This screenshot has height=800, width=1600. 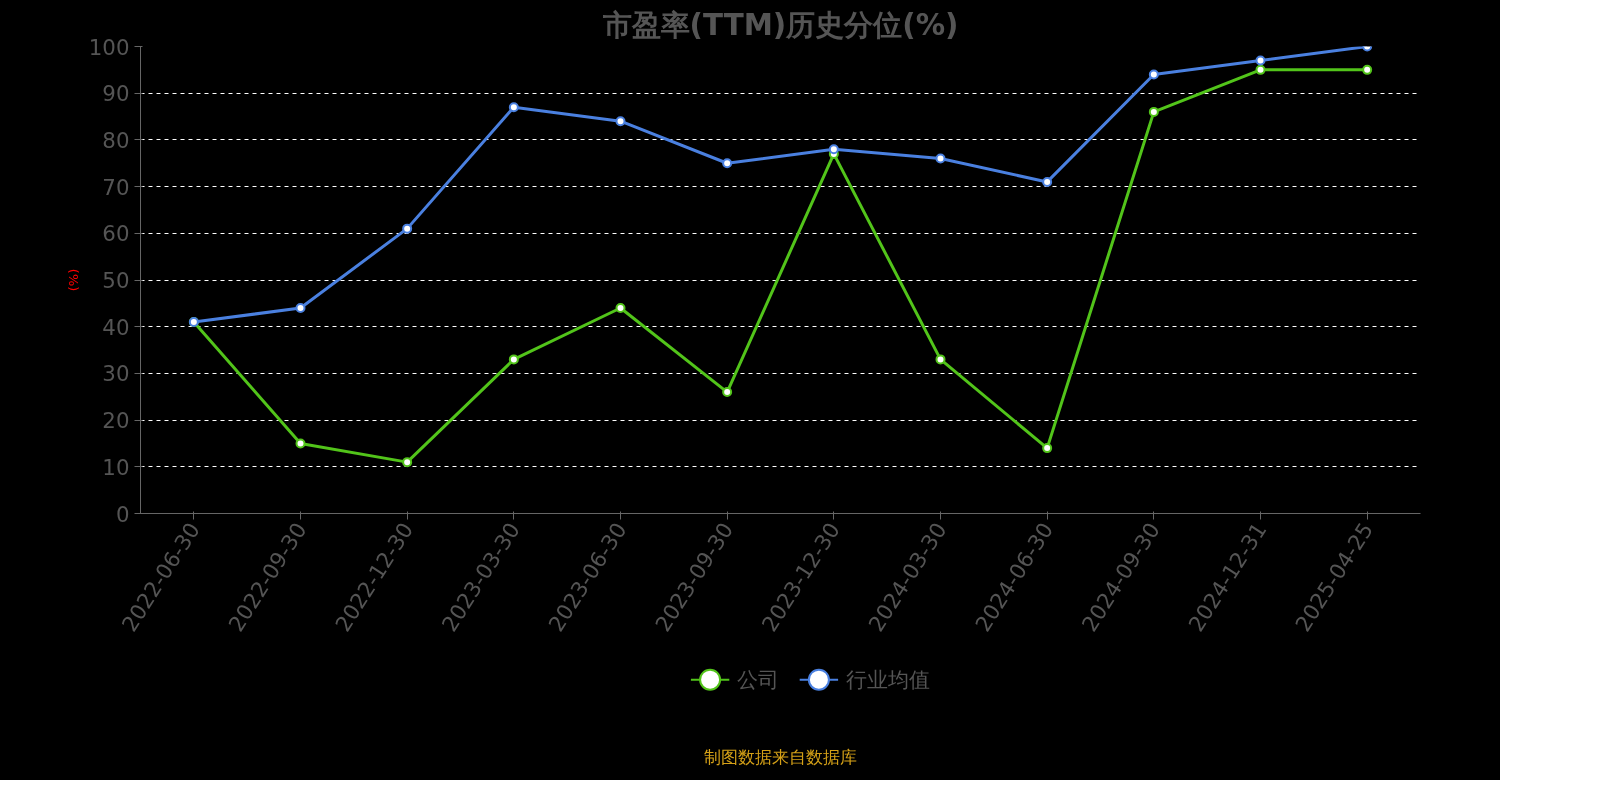 I want to click on y-axis-title: (%), so click(x=73, y=280).